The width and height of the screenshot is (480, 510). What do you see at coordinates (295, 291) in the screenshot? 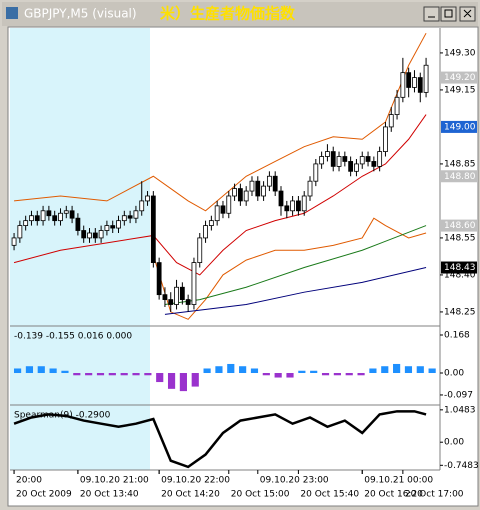
I see `indicator-line` at bounding box center [295, 291].